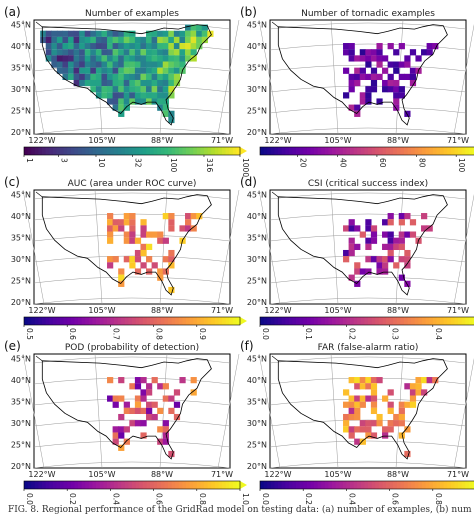  Describe the element at coordinates (209, 165) in the screenshot. I see `colorbar-tick-label: 316` at that location.